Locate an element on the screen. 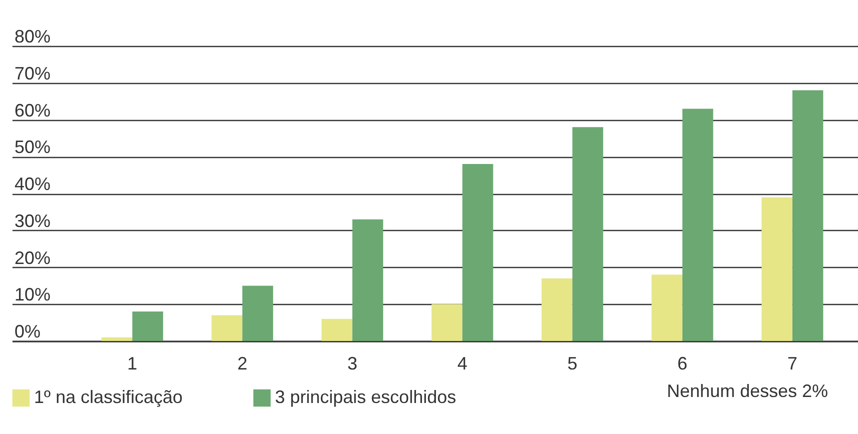 Image resolution: width=858 pixels, height=434 pixels. x-tick-label: 5 is located at coordinates (572, 364).